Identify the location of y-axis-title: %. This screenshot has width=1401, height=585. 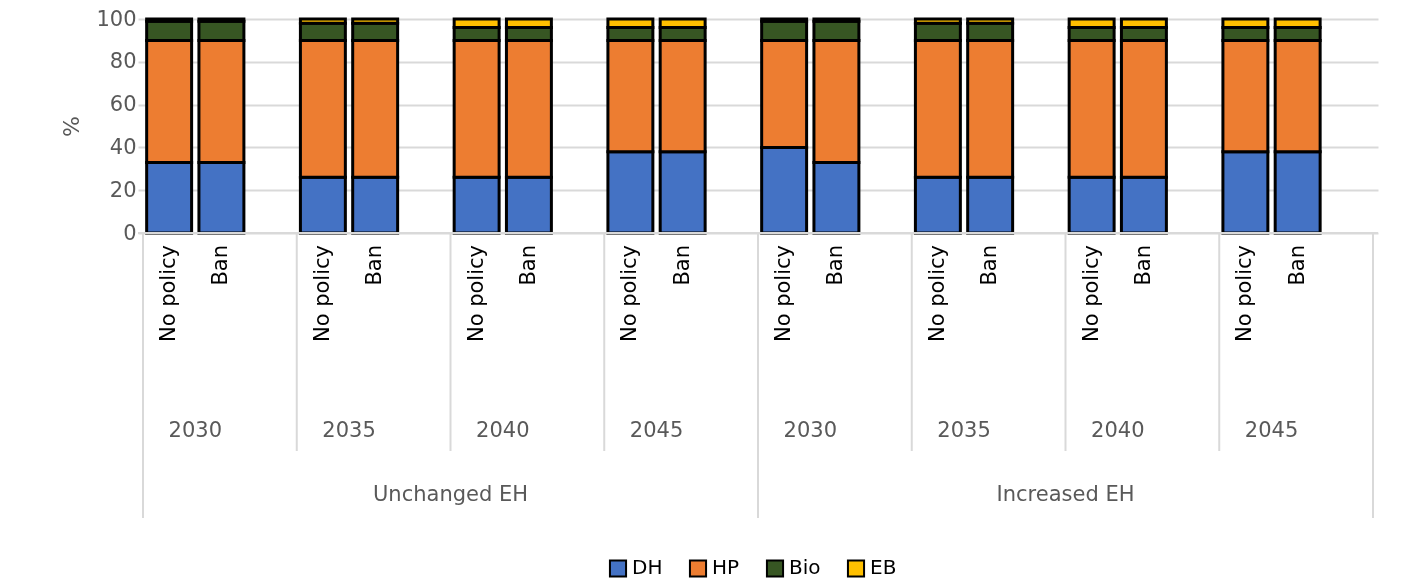
(72, 126).